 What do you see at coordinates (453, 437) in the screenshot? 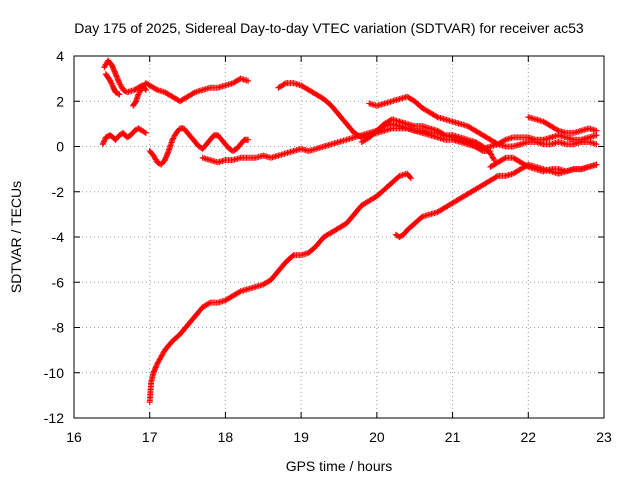
I see `x-tick-label: 21` at bounding box center [453, 437].